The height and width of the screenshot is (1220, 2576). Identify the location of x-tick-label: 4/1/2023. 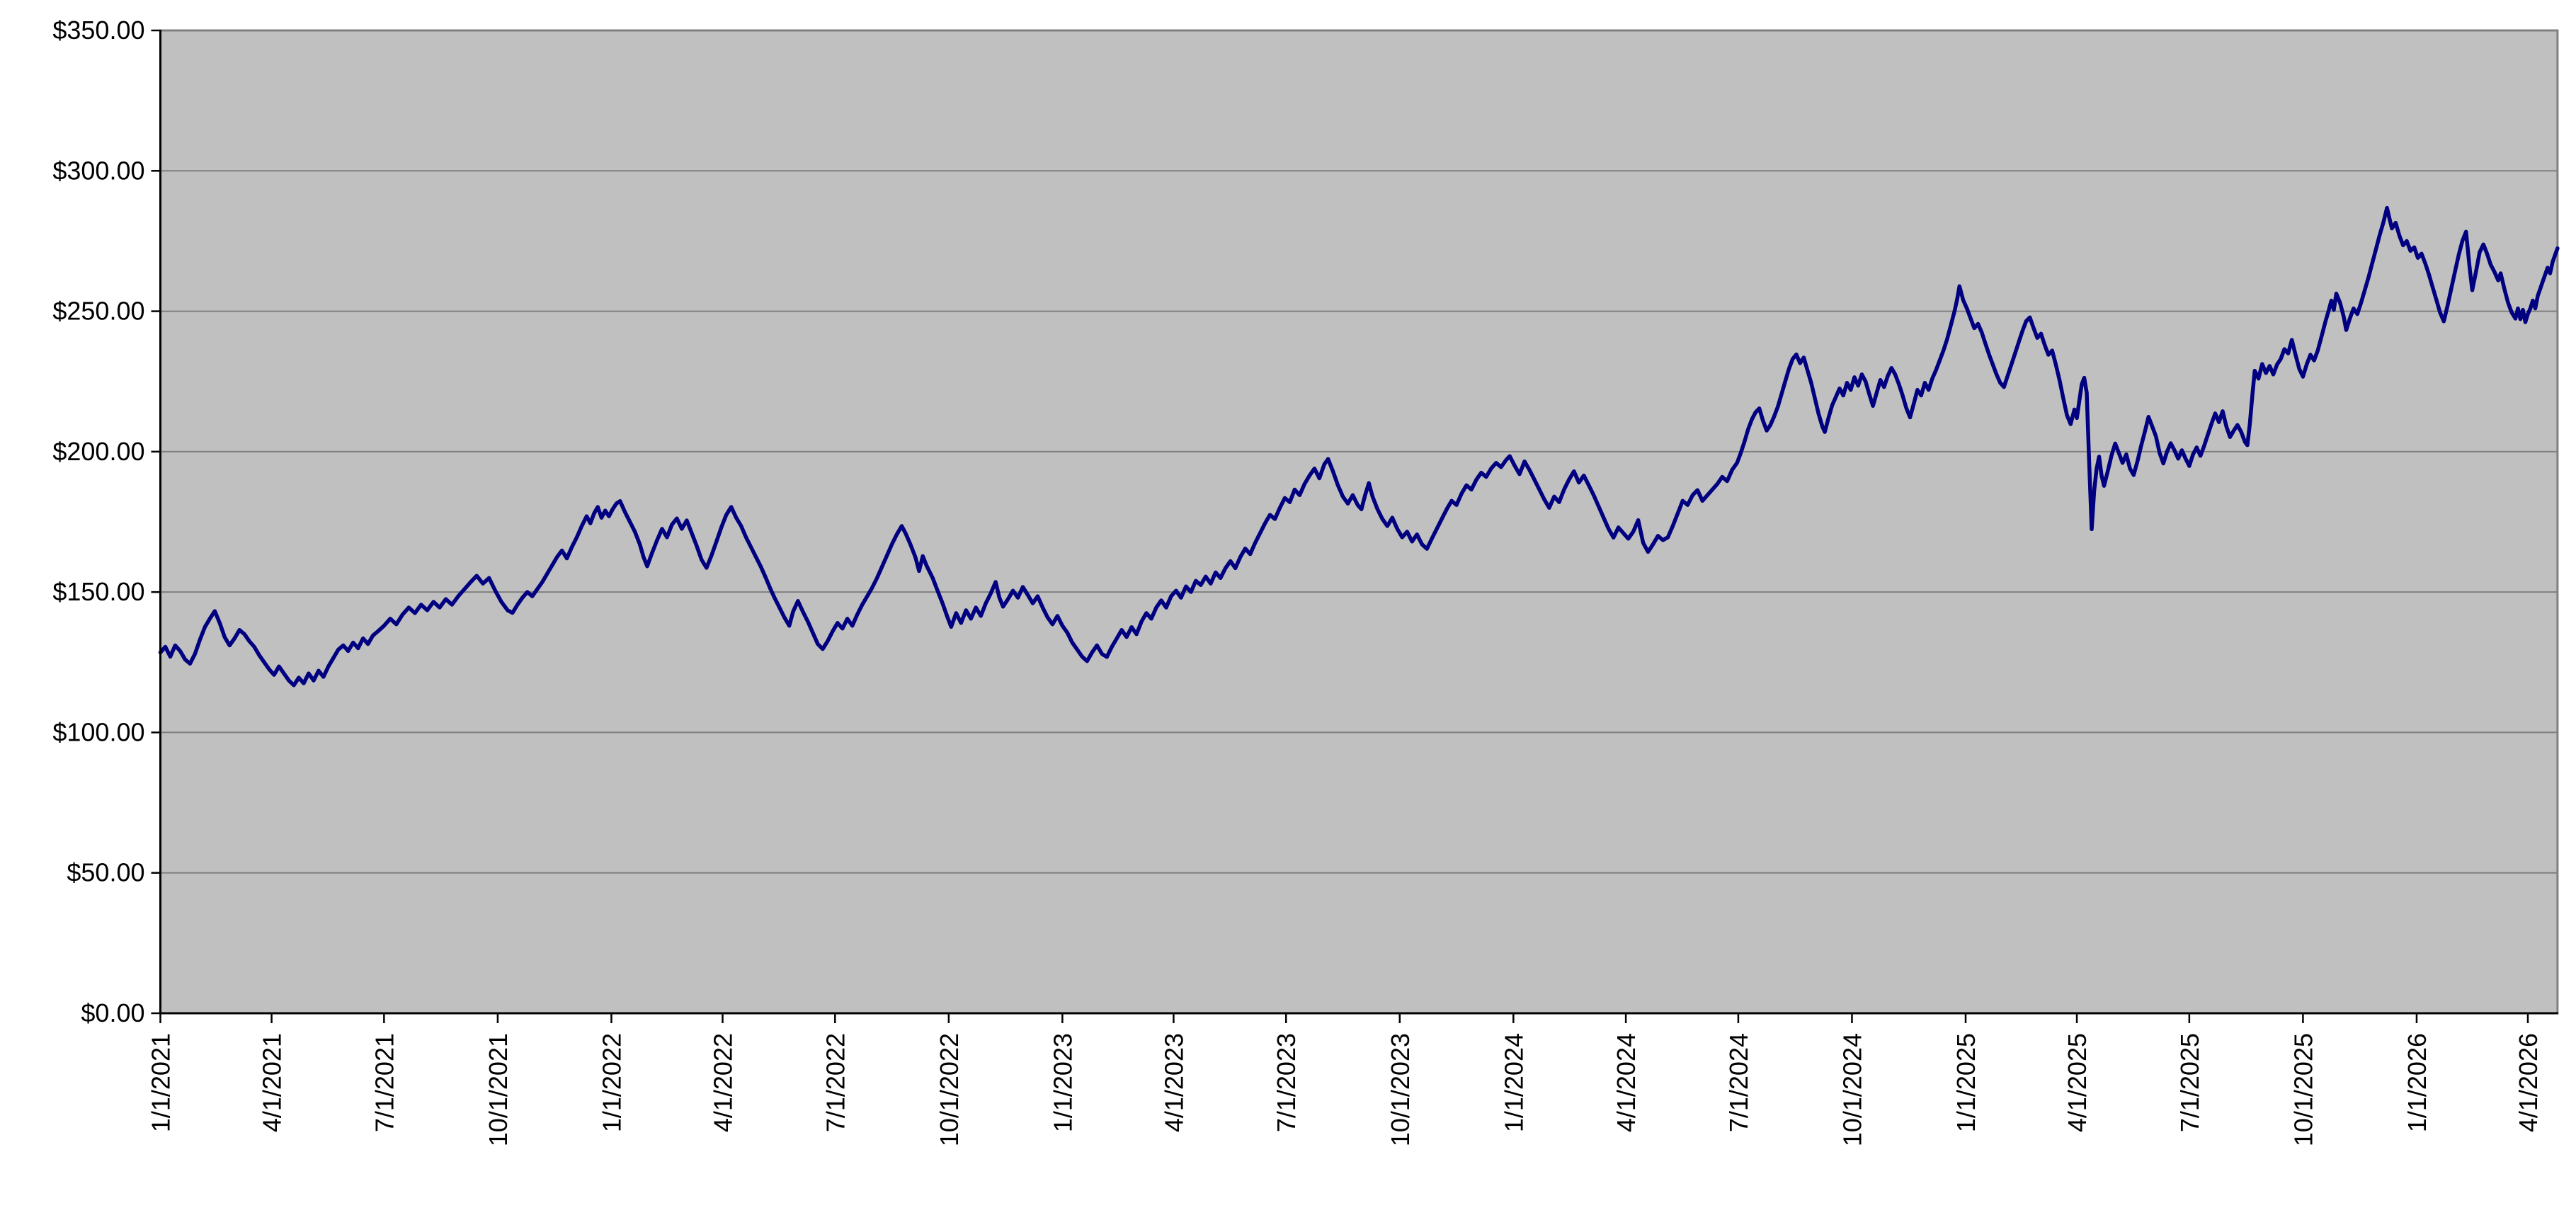
(1174, 1082).